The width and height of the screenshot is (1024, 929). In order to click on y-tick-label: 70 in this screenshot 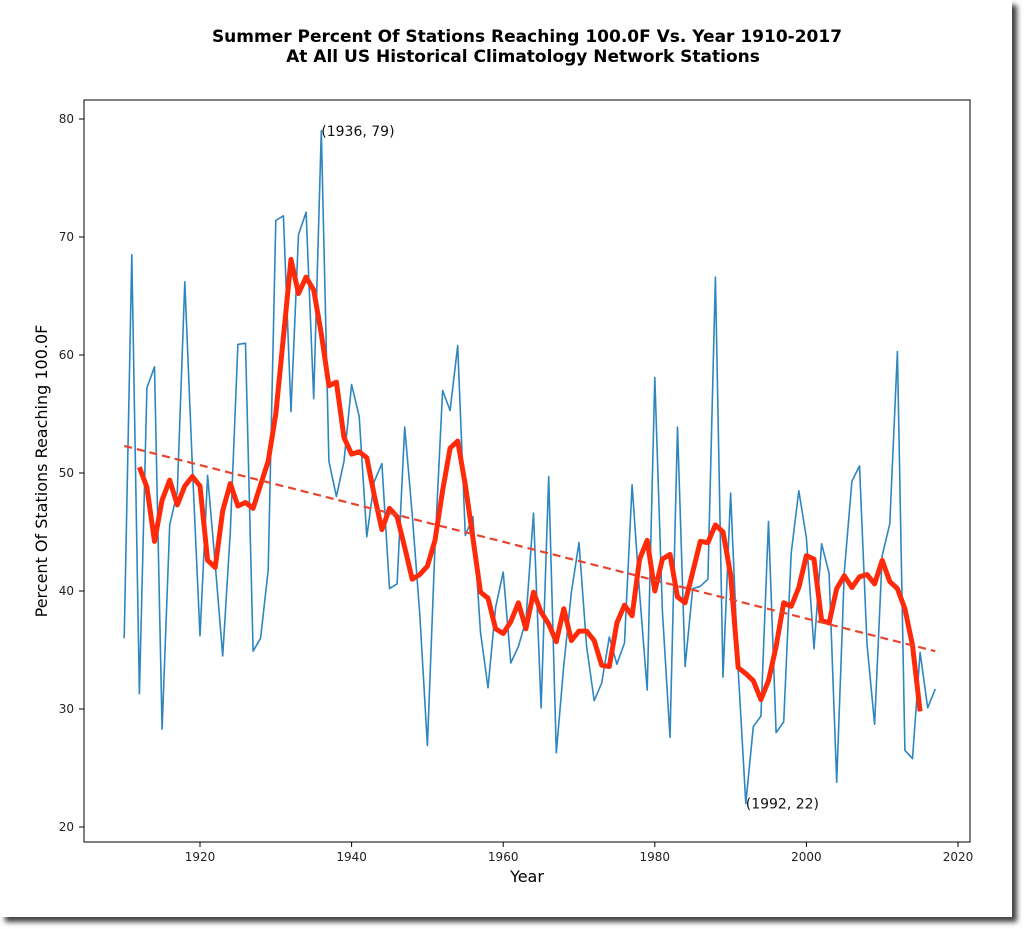, I will do `click(66, 237)`.